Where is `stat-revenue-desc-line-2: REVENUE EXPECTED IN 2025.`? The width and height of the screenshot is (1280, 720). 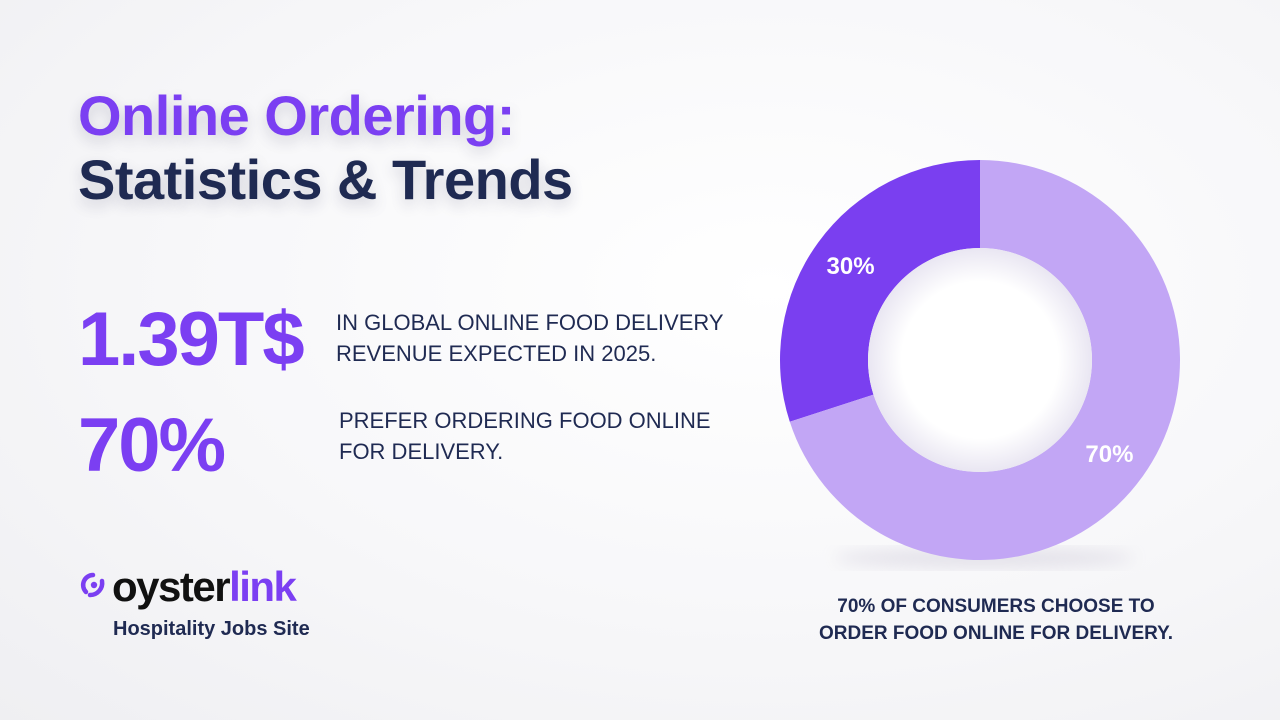
stat-revenue-desc-line-2: REVENUE EXPECTED IN 2025. is located at coordinates (496, 353).